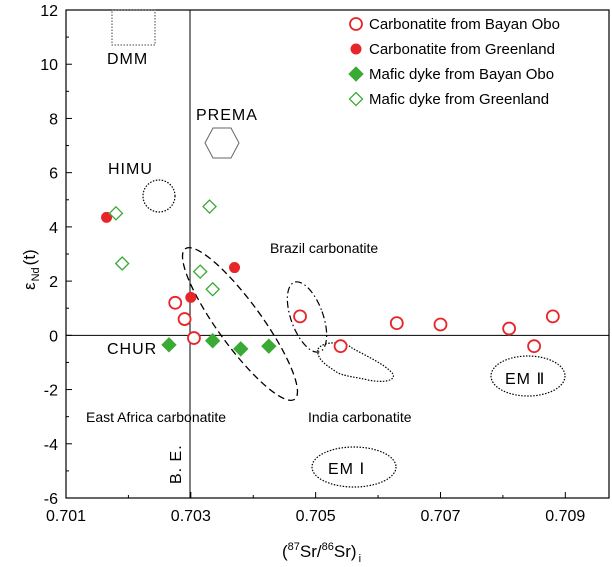  What do you see at coordinates (36, 274) in the screenshot?
I see `y-axis-title-sub: Nd` at bounding box center [36, 274].